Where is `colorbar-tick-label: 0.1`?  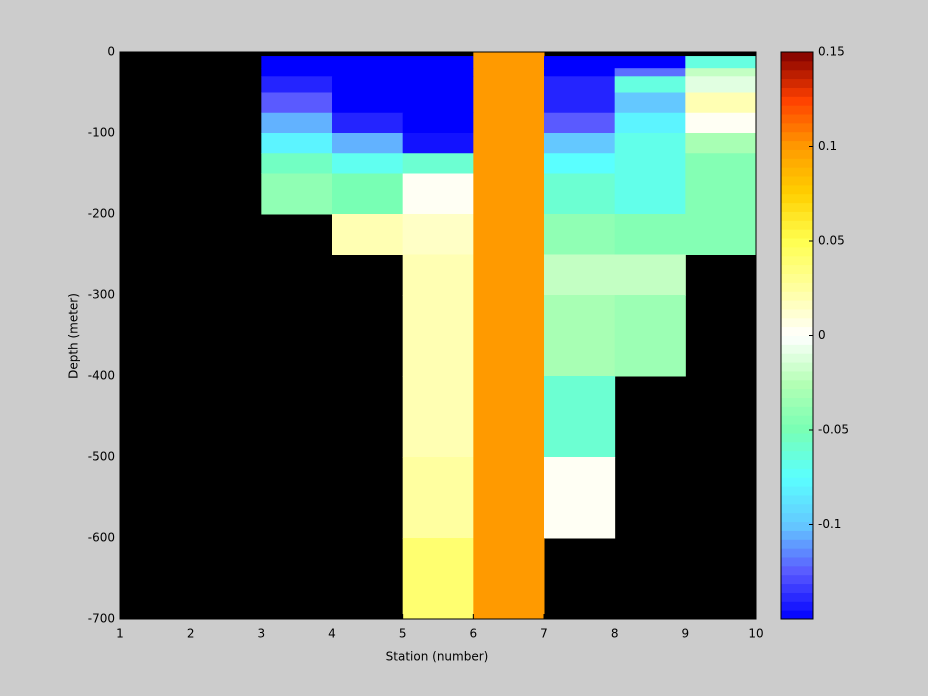
colorbar-tick-label: 0.1 is located at coordinates (827, 146).